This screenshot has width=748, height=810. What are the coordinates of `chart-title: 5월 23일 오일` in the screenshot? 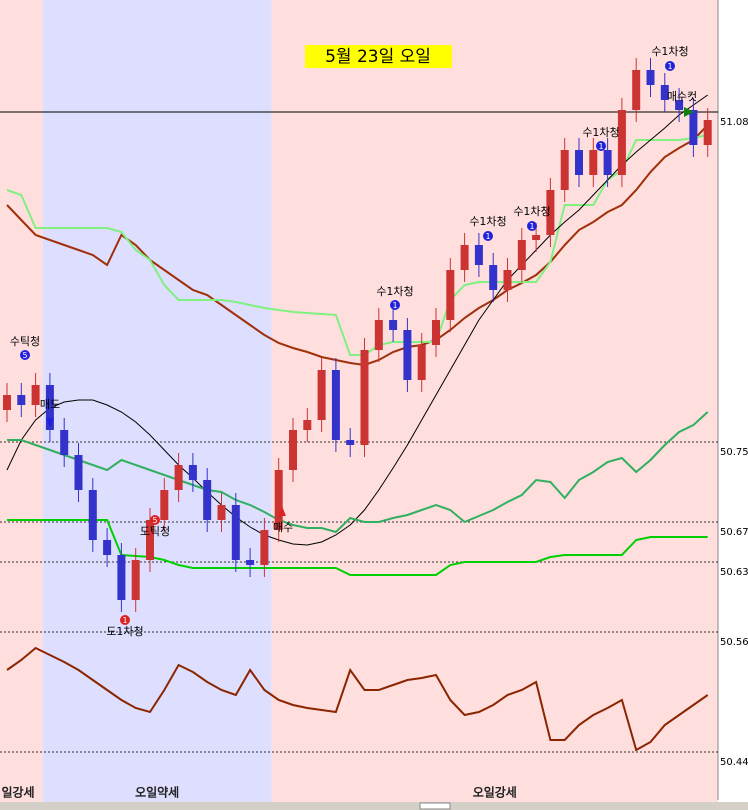 It's located at (378, 57).